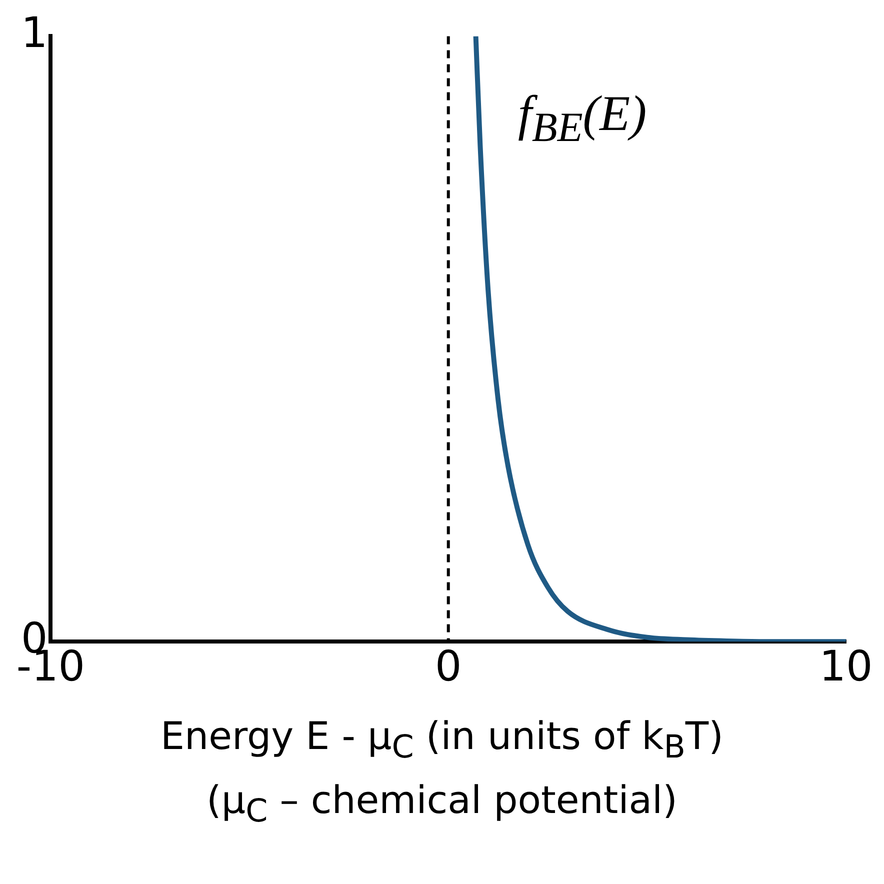 This screenshot has height=884, width=884. What do you see at coordinates (582, 118) in the screenshot?
I see `annotation: f$_{BE}$(E)` at bounding box center [582, 118].